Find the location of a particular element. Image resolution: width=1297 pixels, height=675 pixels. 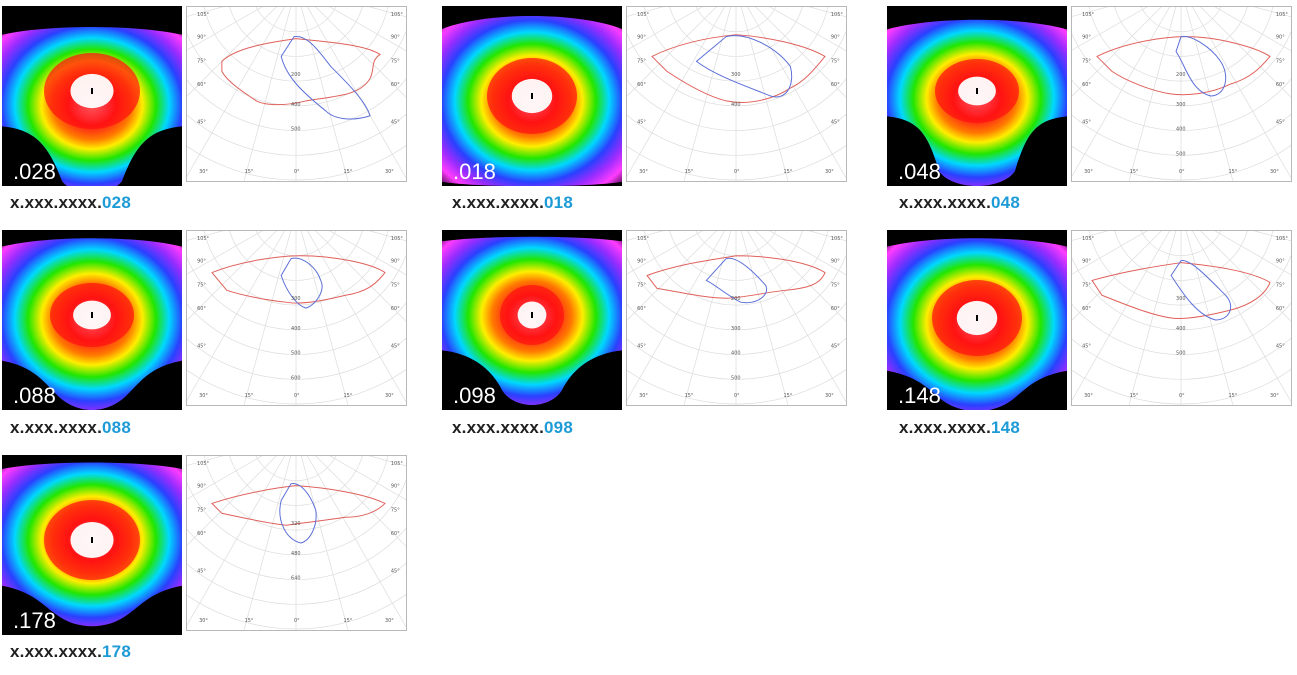

radius-label: 640 is located at coordinates (295, 579).